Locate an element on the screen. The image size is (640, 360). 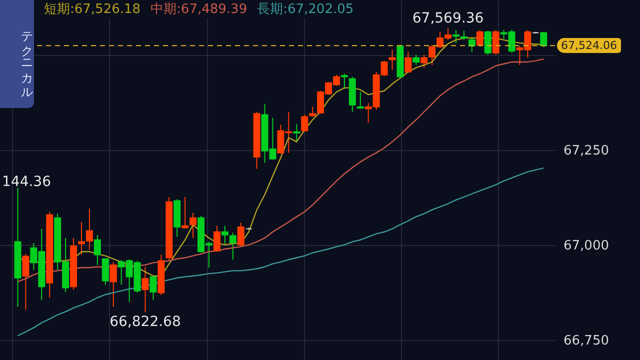
annotation: 66,822.68 is located at coordinates (145, 322).